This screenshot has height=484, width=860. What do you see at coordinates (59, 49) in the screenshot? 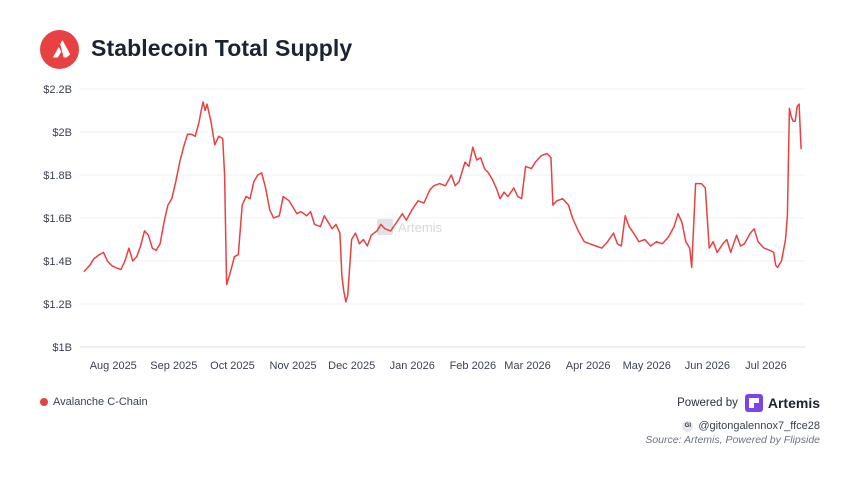
I see `avalanche-logo-icon` at bounding box center [59, 49].